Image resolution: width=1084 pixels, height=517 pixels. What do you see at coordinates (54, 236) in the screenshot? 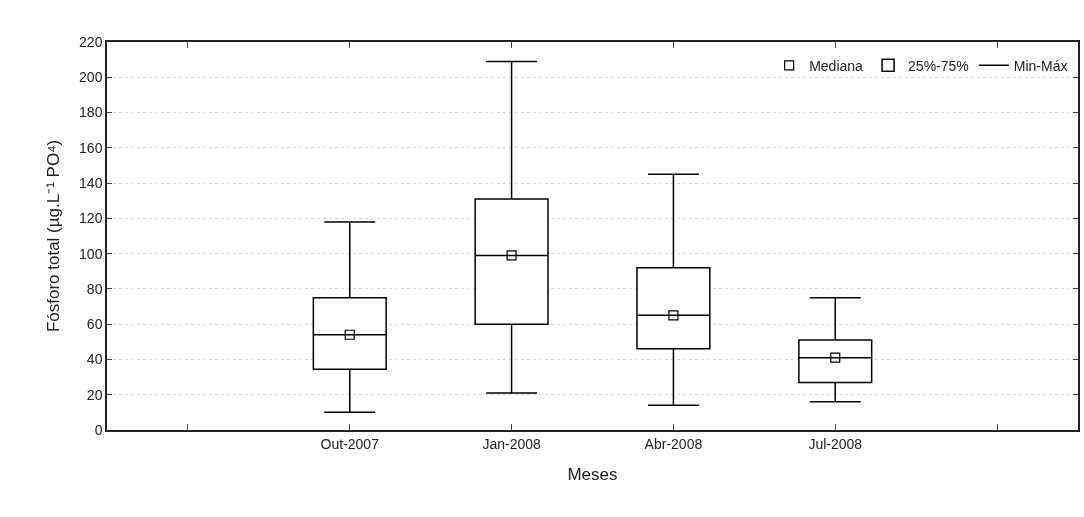
I see `y-axis-title: Fósforo total (µg.L⁻¹ PO⁴)` at bounding box center [54, 236].